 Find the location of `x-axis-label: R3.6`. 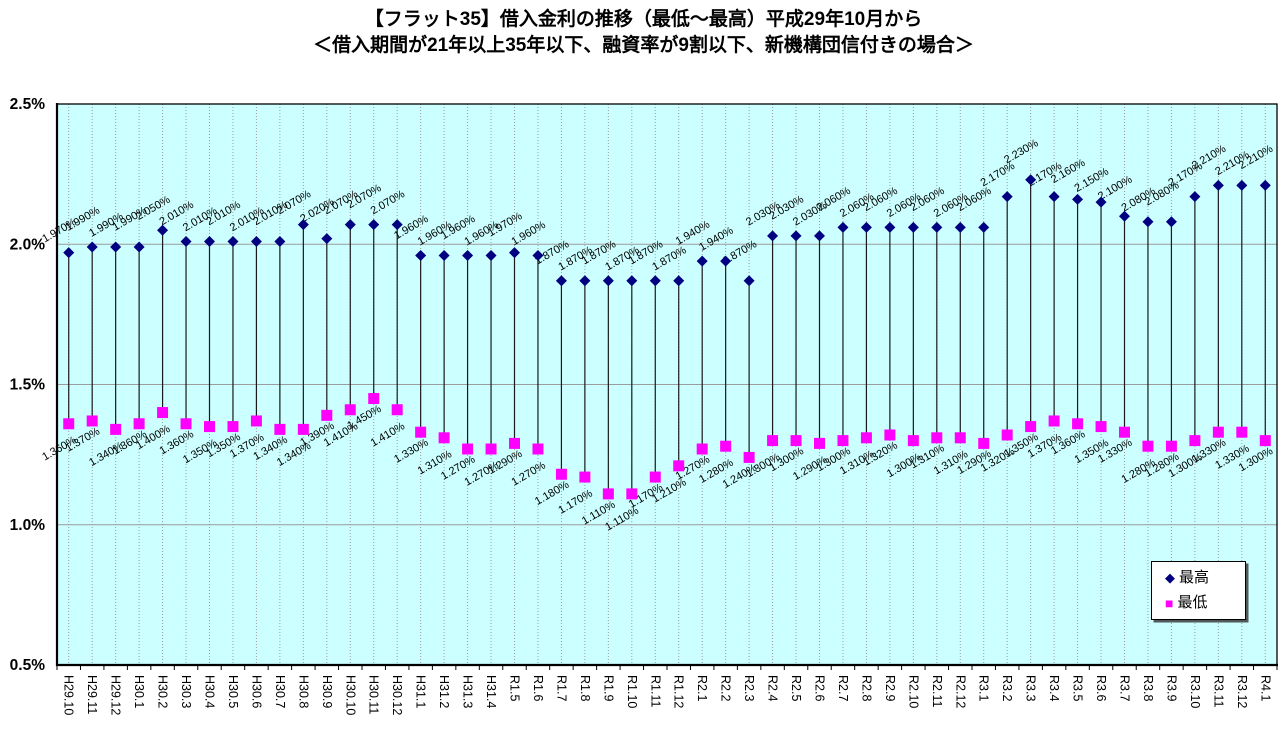

x-axis-label: R3.6 is located at coordinates (1101, 688).